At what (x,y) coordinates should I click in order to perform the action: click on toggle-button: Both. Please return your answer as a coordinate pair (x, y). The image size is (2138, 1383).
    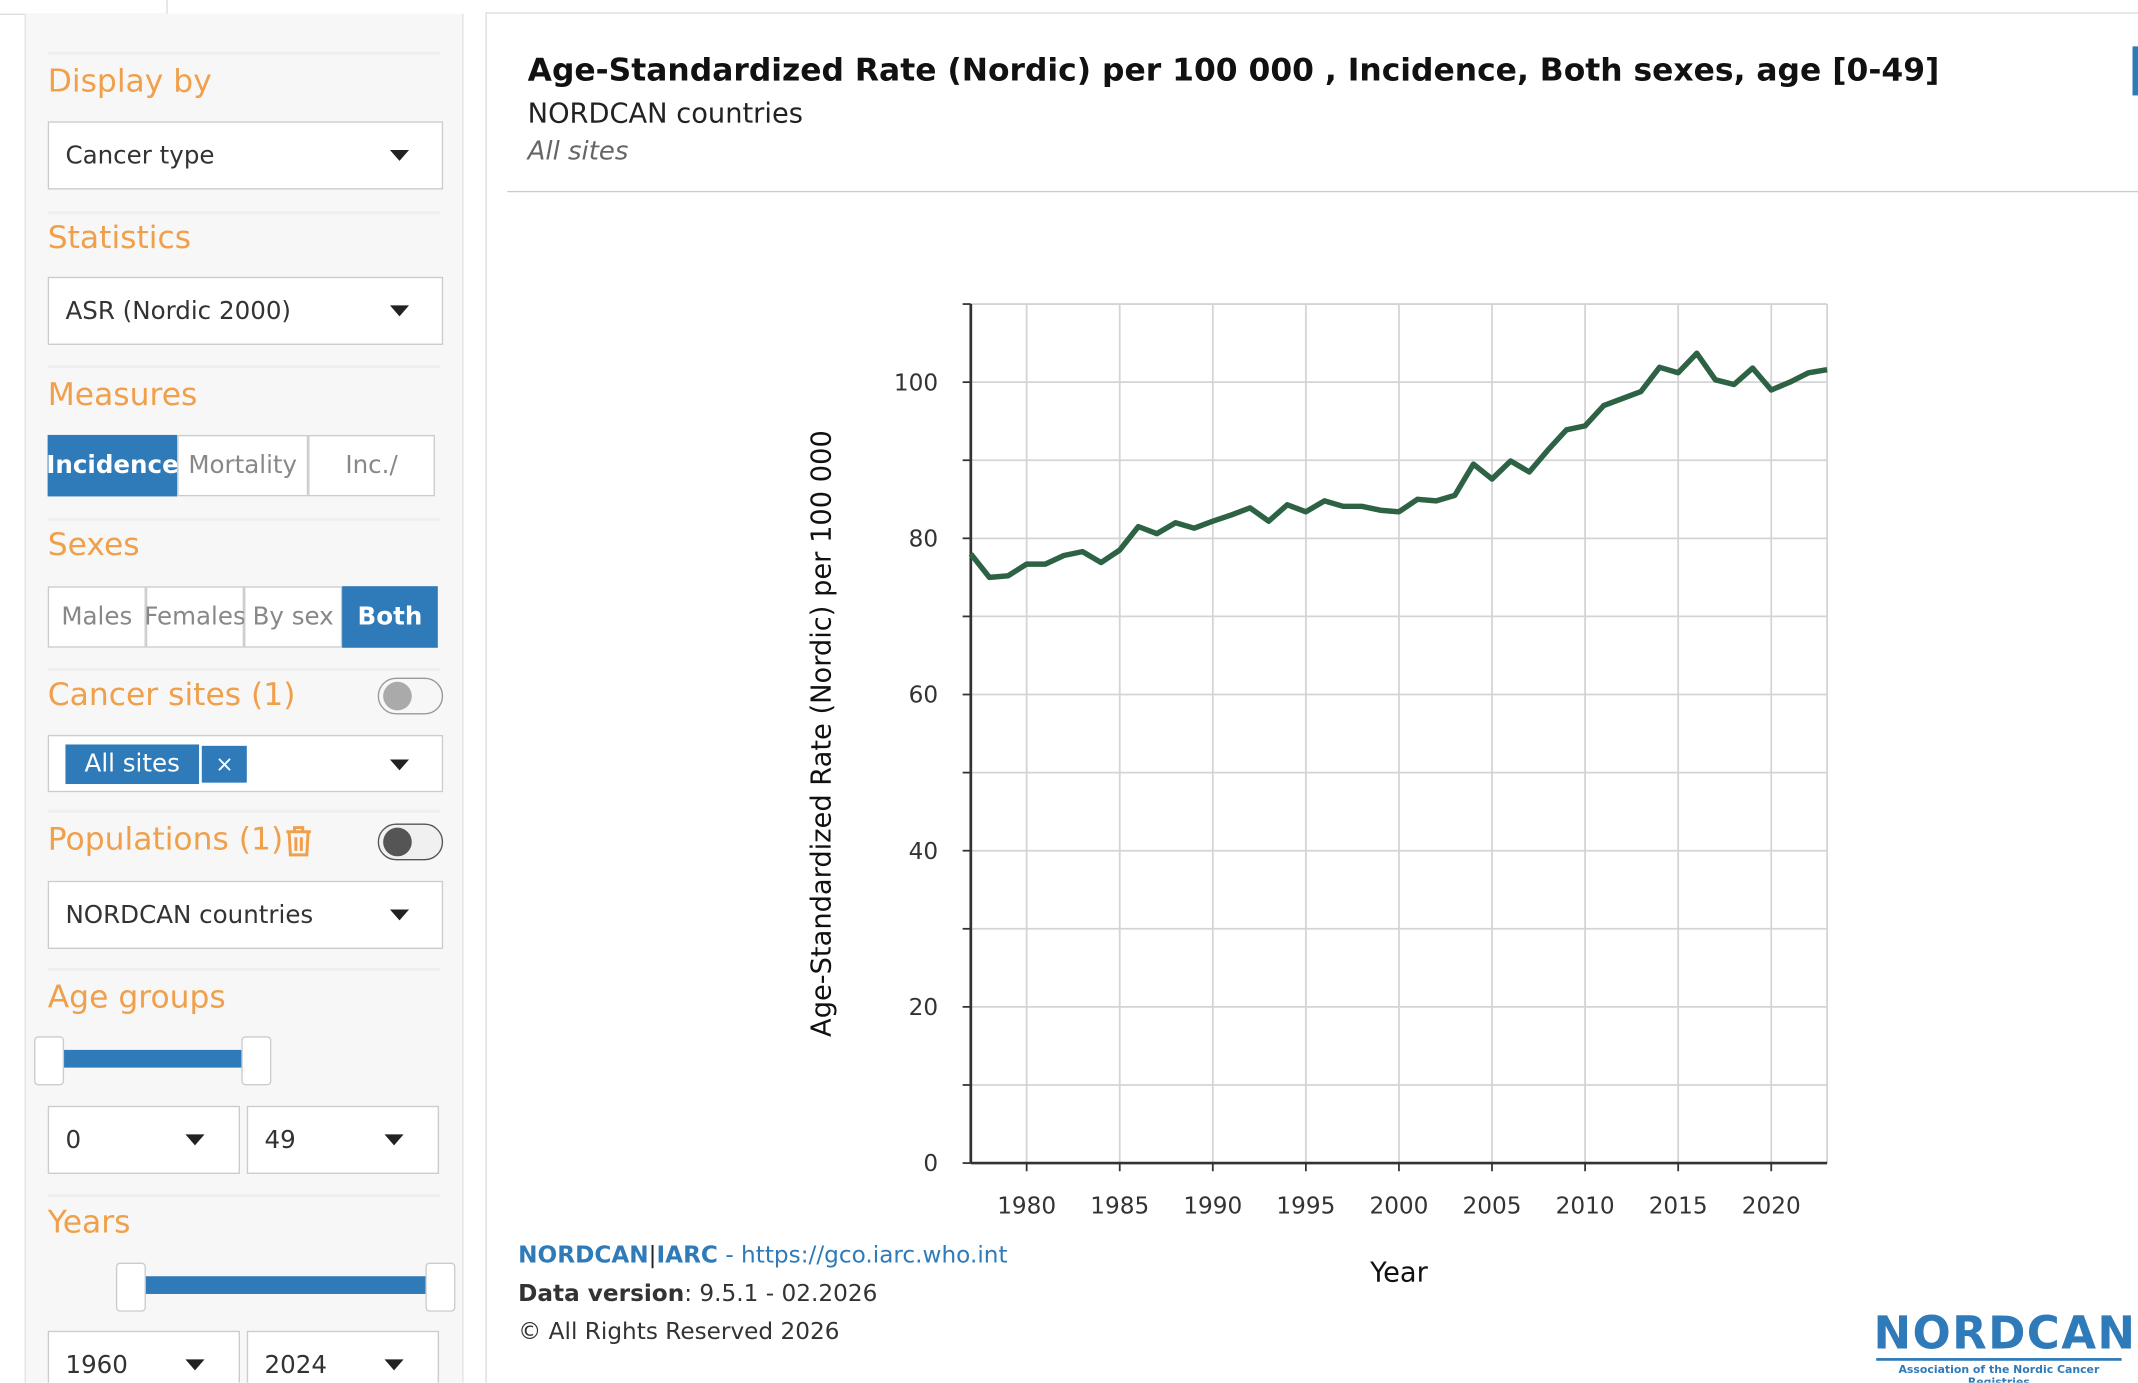
    Looking at the image, I should click on (390, 617).